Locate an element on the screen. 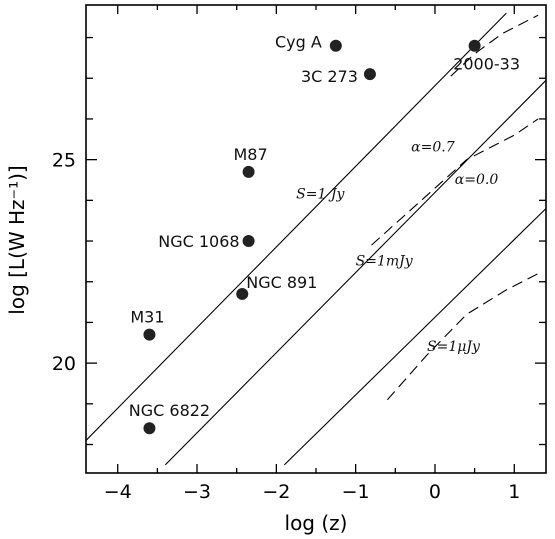 This screenshot has height=539, width=555. x-tick-label: −2 is located at coordinates (276, 492).